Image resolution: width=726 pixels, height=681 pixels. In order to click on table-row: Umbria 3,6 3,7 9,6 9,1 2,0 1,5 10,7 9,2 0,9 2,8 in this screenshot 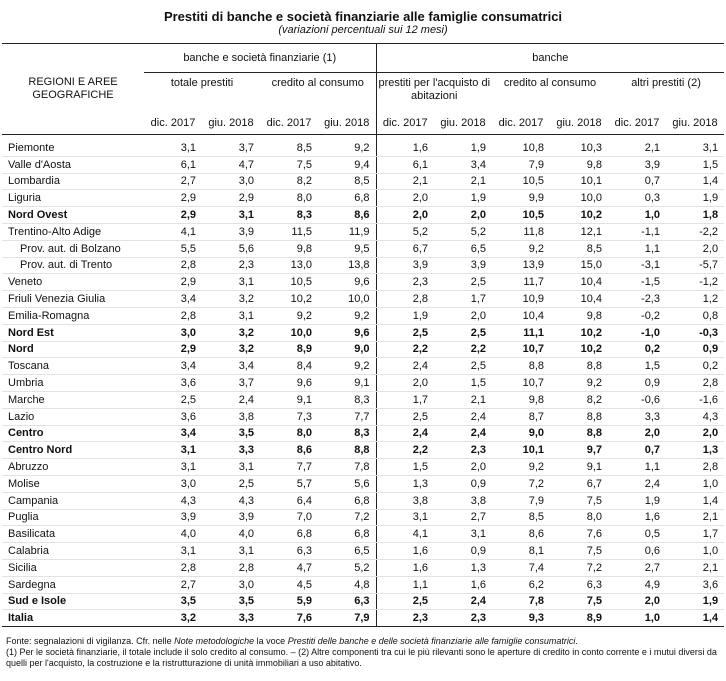, I will do `click(363, 383)`.